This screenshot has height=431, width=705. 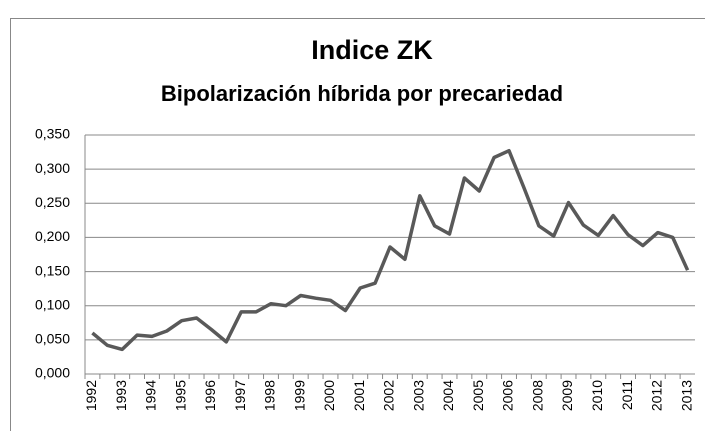 What do you see at coordinates (567, 395) in the screenshot?
I see `x-tick-label: 2009` at bounding box center [567, 395].